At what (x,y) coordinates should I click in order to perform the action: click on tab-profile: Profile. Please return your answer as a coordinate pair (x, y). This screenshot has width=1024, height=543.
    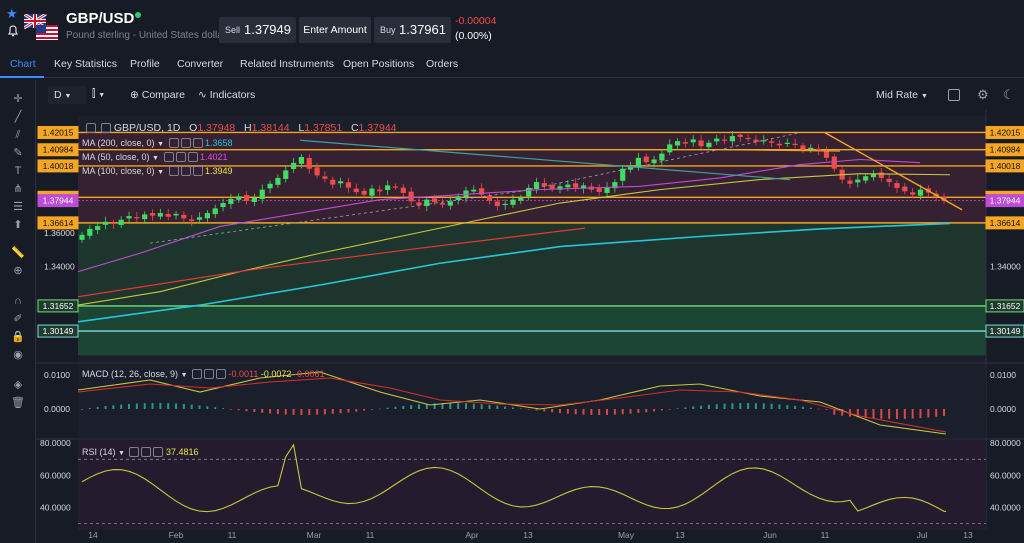
    Looking at the image, I should click on (145, 64).